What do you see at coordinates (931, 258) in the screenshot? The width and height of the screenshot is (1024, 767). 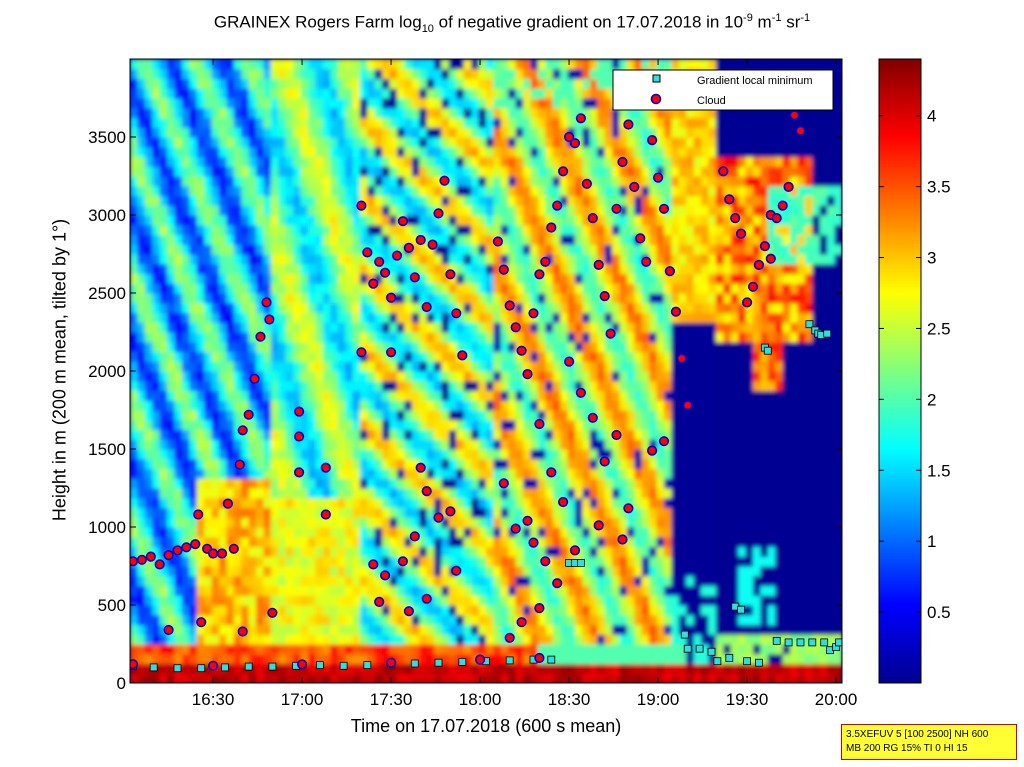 I see `colorbar-tick-label: 3` at bounding box center [931, 258].